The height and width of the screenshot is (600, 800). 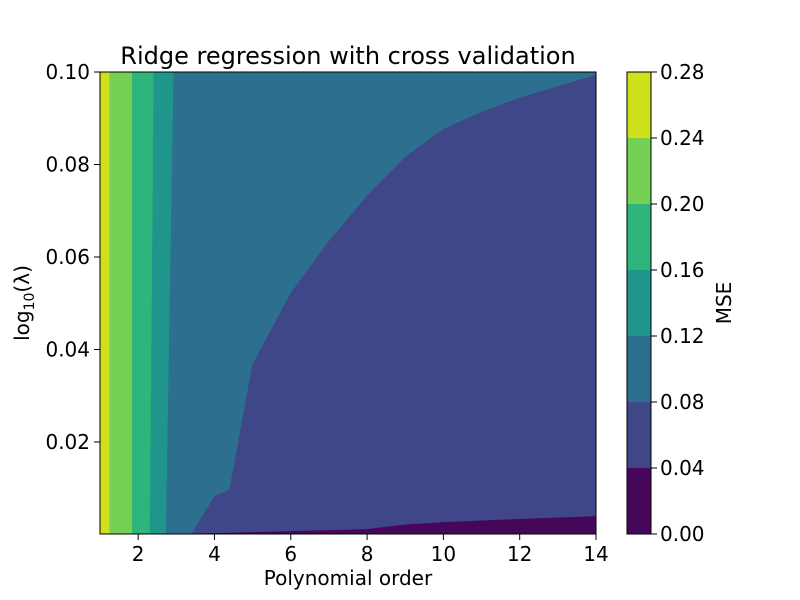 I want to click on colorbar-frame, so click(x=639, y=303).